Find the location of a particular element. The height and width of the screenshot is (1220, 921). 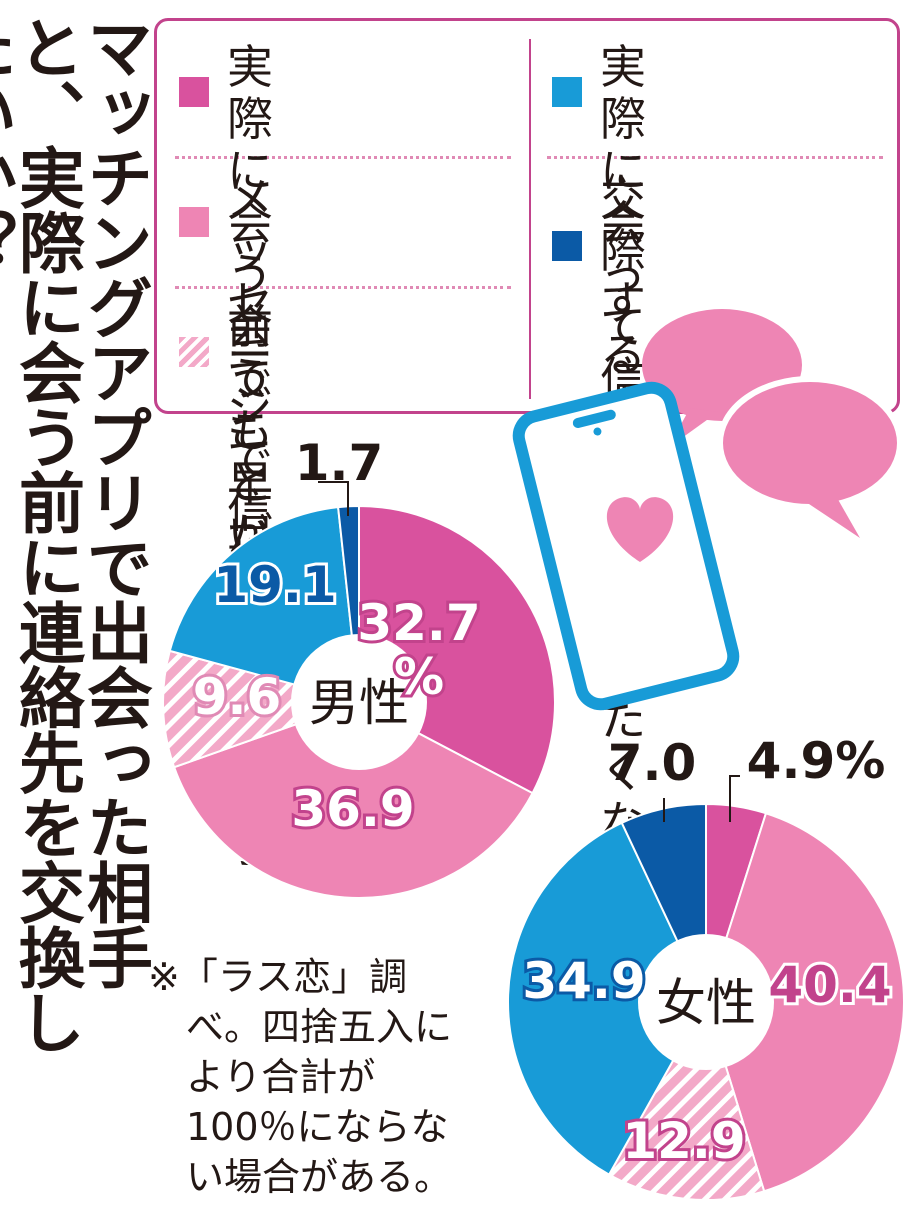

footnote: ※「ラス恋」調べ。四捨五入により合計が100％にならない場合がある。 is located at coordinates (300, 1077).